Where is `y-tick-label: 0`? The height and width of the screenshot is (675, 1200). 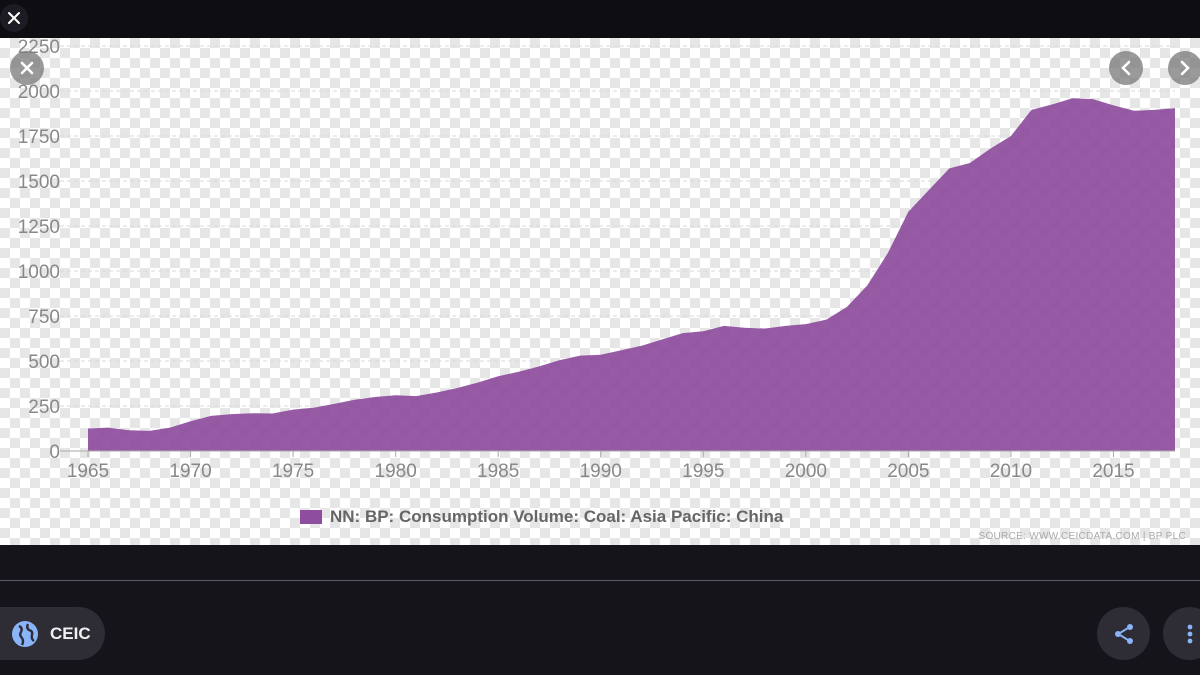
y-tick-label: 0 is located at coordinates (54, 452).